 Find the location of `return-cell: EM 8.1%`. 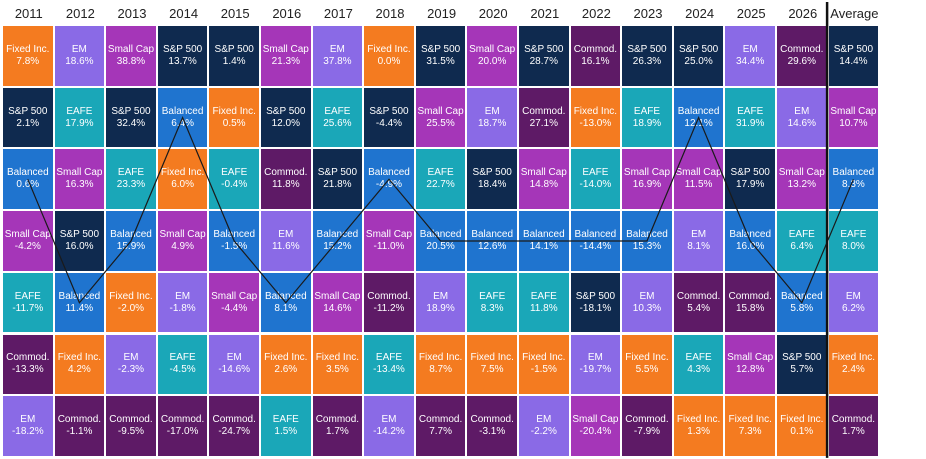

return-cell: EM 8.1% is located at coordinates (698, 241).